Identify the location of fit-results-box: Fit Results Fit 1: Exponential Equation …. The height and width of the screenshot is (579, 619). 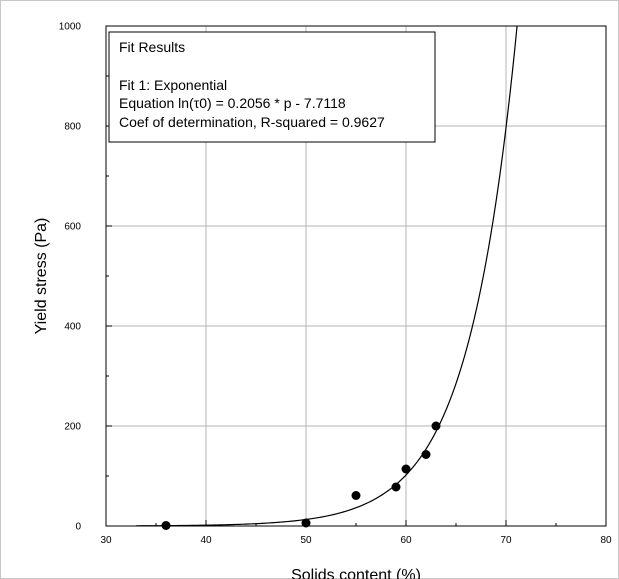
(272, 87).